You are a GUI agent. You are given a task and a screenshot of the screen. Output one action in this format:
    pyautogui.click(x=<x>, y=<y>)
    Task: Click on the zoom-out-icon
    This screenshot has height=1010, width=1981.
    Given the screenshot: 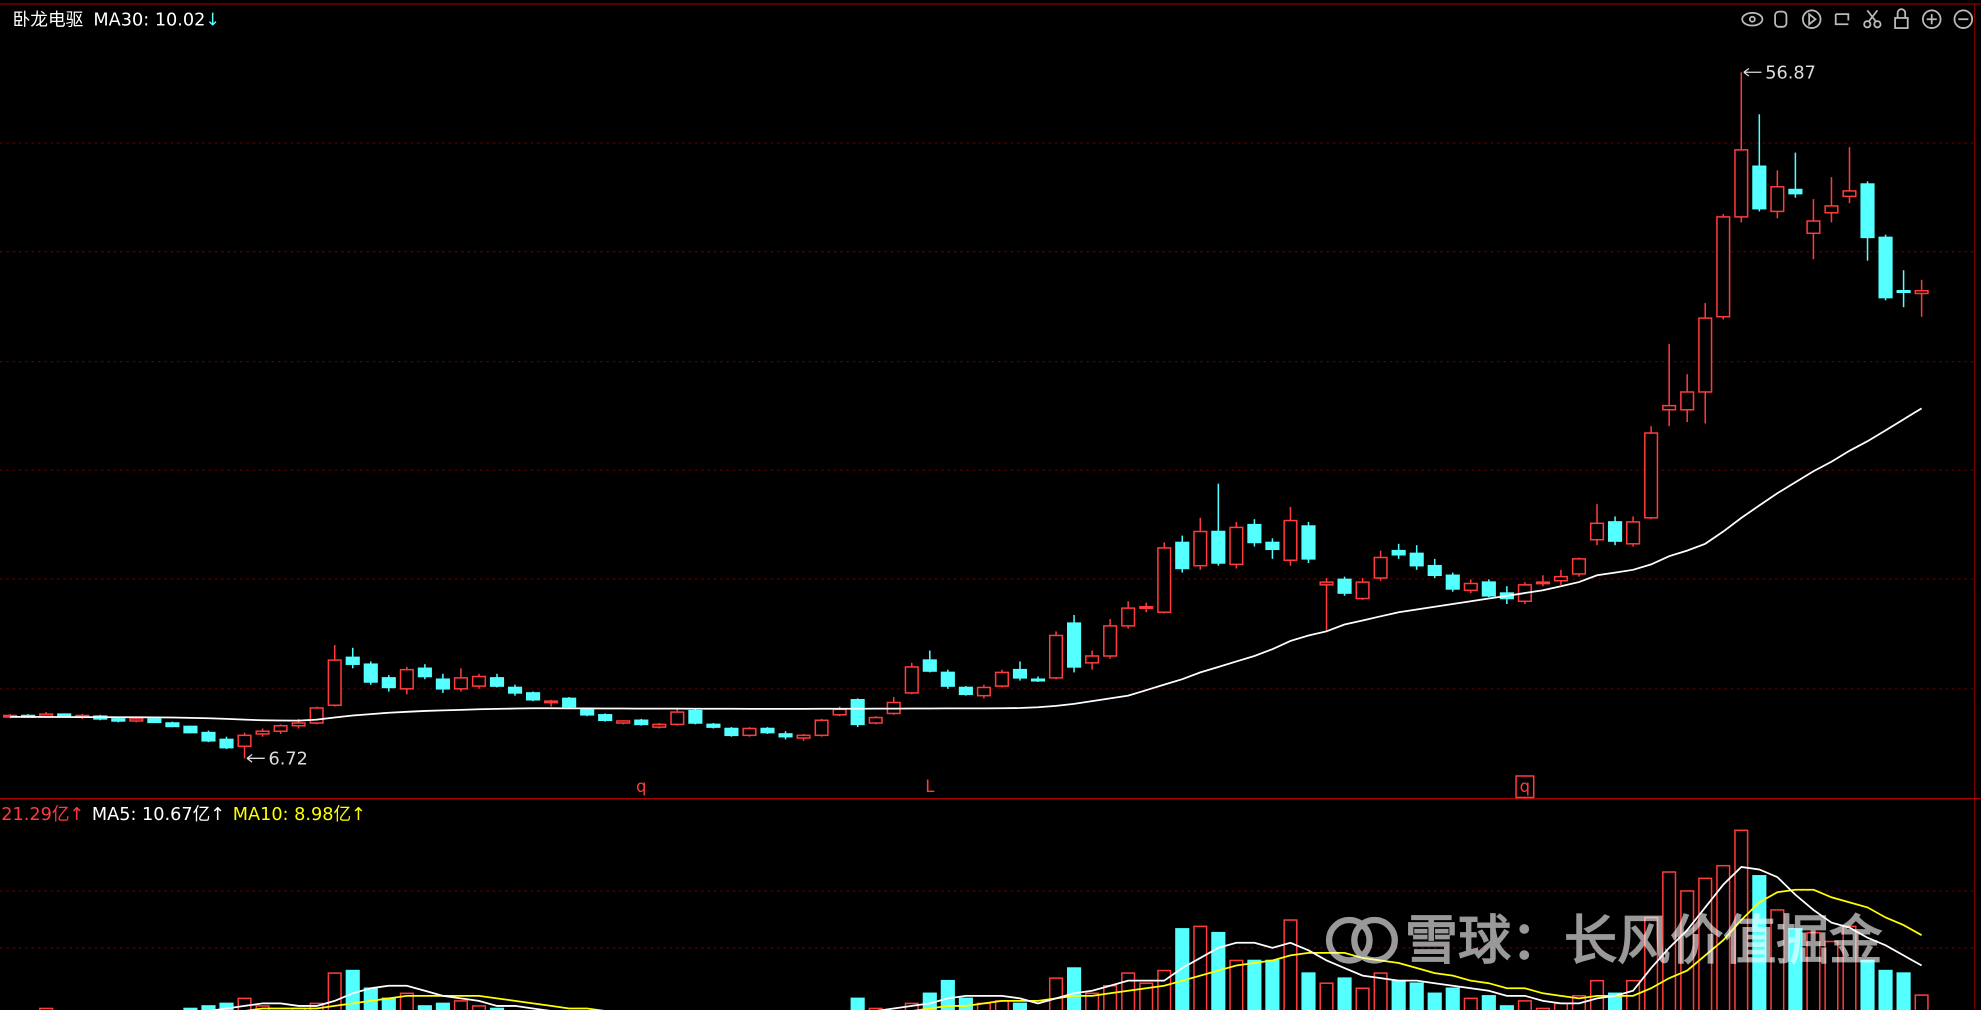 What is the action you would take?
    pyautogui.click(x=1963, y=19)
    